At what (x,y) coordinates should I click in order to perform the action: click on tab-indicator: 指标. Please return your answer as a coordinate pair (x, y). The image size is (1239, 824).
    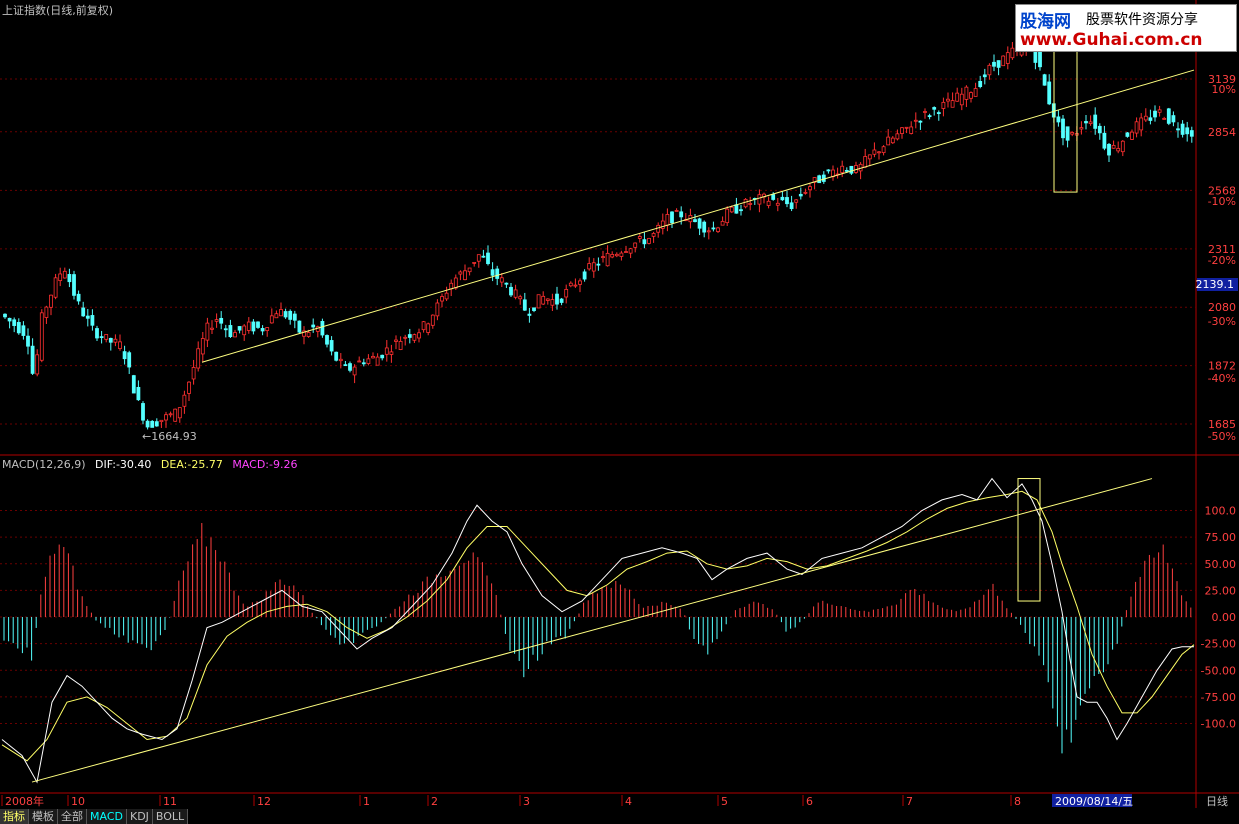
    Looking at the image, I should click on (14, 816).